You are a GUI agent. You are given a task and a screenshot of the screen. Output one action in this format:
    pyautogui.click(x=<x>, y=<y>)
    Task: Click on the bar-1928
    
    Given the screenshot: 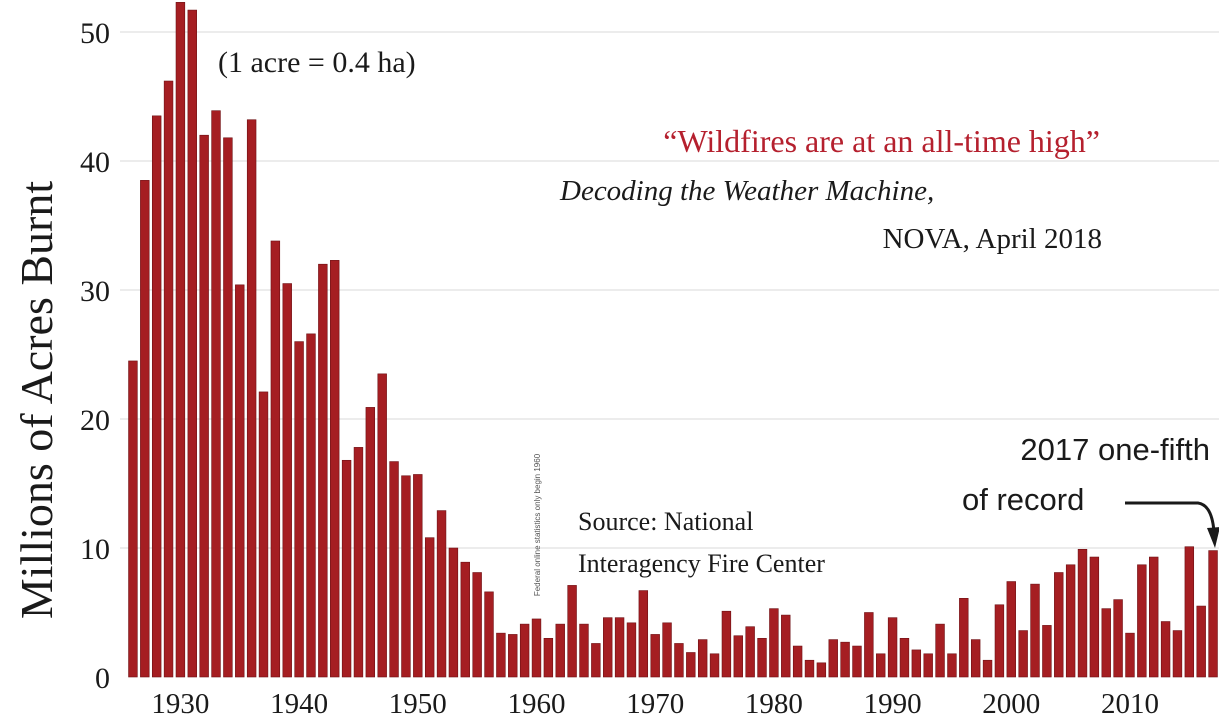 What is the action you would take?
    pyautogui.click(x=156, y=396)
    